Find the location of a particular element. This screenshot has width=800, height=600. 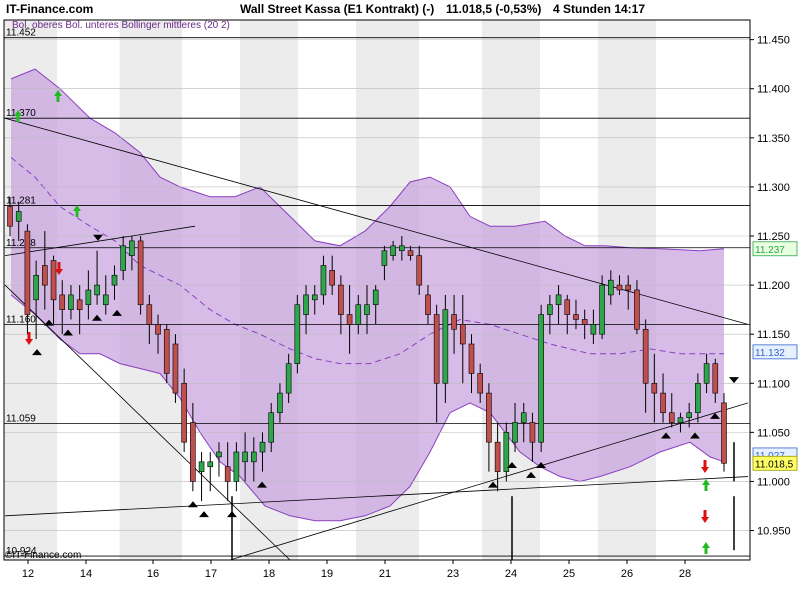

value-box is located at coordinates (775, 249).